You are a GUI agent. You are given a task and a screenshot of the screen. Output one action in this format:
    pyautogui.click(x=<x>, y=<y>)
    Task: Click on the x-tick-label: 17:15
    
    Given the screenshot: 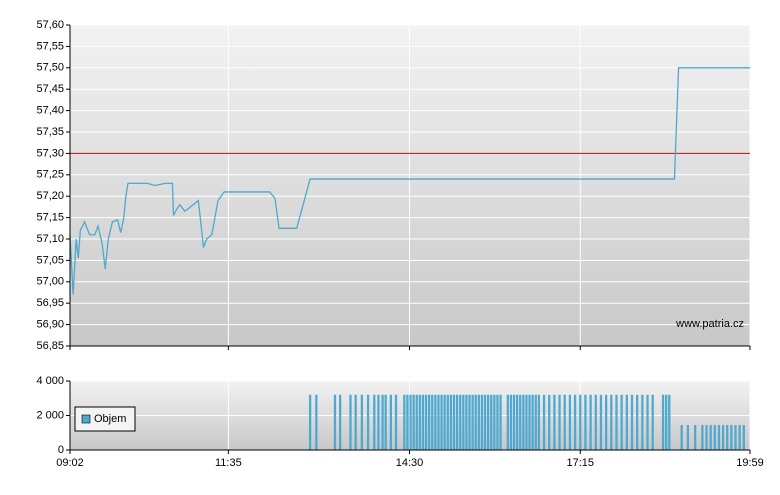 What is the action you would take?
    pyautogui.click(x=580, y=463)
    